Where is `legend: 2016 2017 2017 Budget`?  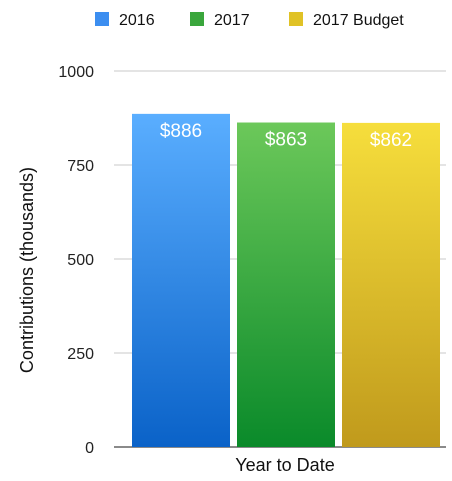 legend: 2016 2017 2017 Budget is located at coordinates (249, 20).